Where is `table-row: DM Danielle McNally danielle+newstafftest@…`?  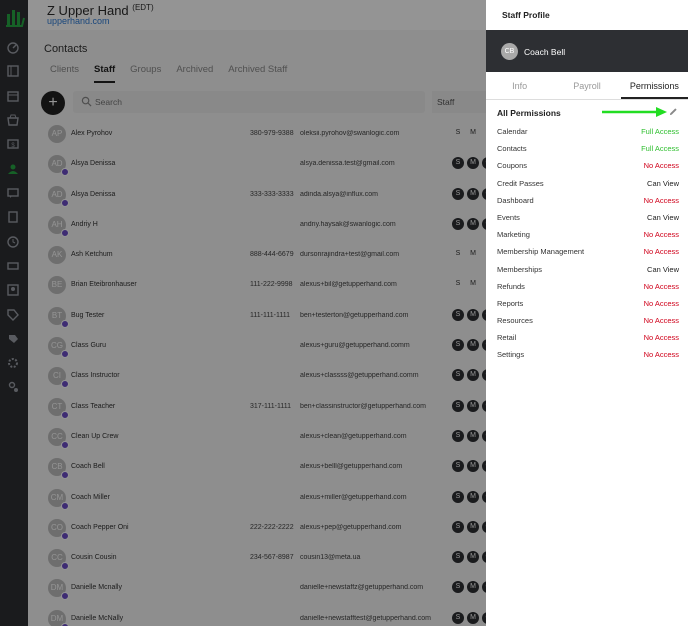 table-row: DM Danielle McNally danielle+newstafftest@… is located at coordinates (257, 615).